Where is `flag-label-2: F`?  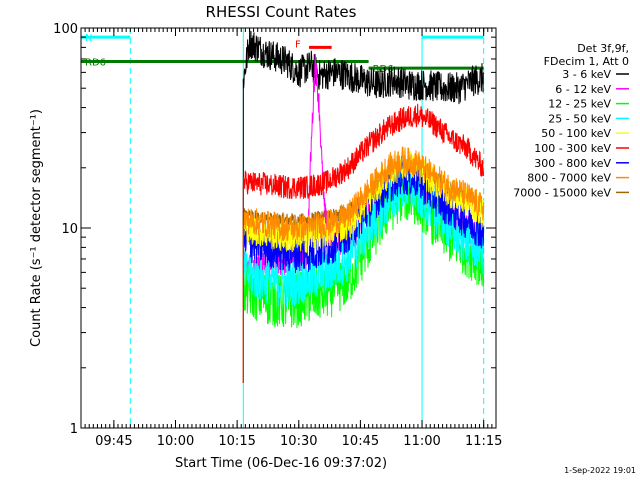
flag-label-2: F is located at coordinates (298, 44).